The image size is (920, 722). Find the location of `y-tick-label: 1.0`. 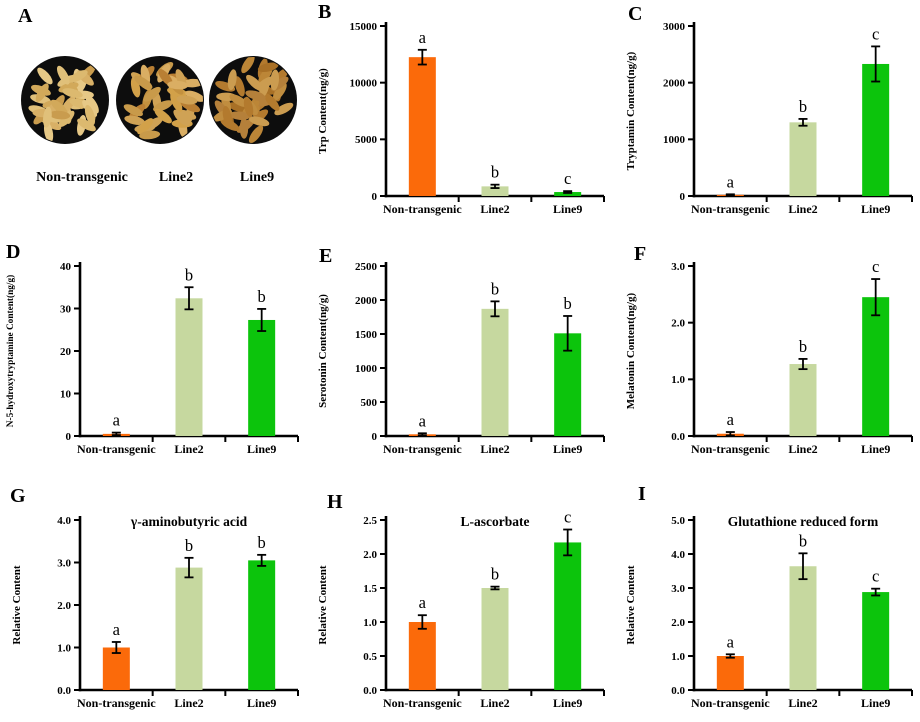

y-tick-label: 1.0 is located at coordinates (678, 380).